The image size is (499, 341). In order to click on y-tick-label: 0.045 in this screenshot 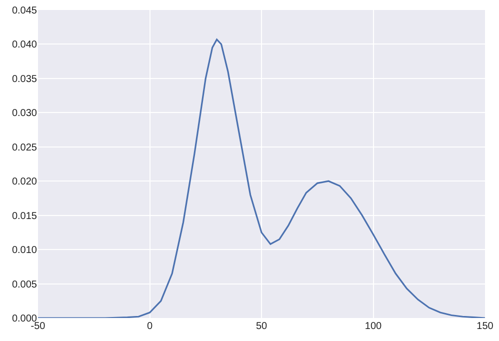, I will do `click(25, 11)`.